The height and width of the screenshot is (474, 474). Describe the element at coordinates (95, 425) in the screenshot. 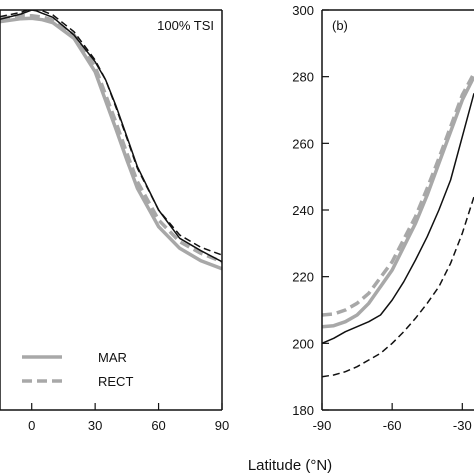

I see `panel-a-x-tick-label: 30` at that location.